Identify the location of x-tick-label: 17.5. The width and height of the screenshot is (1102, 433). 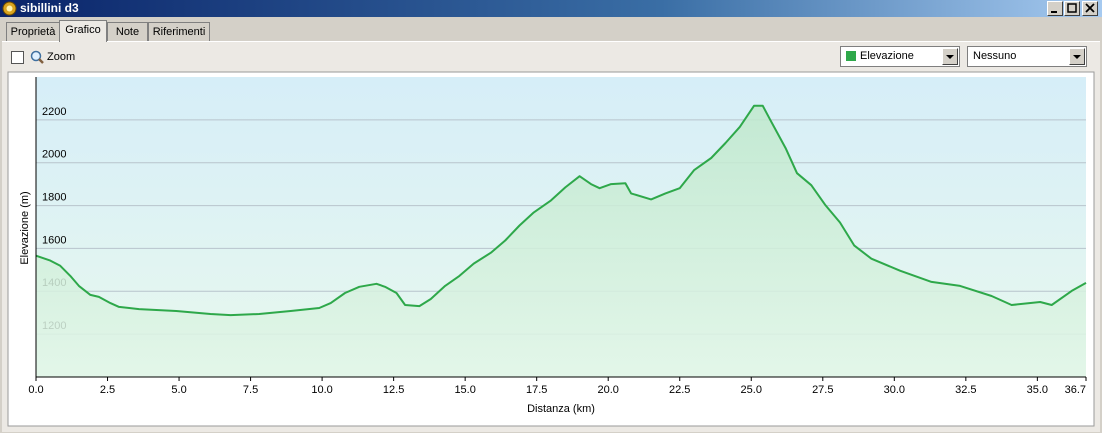
(536, 390).